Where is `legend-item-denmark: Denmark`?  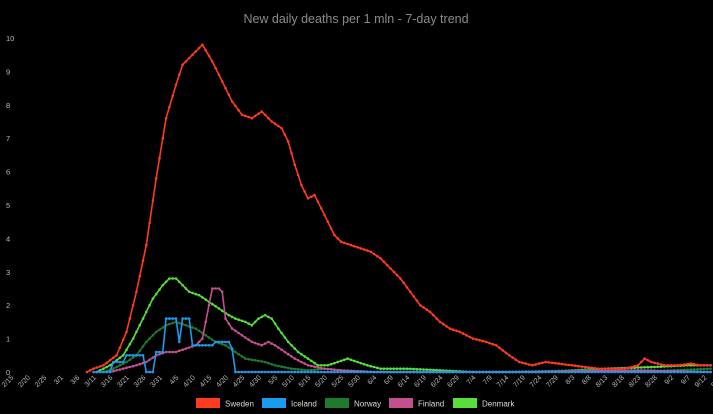 legend-item-denmark: Denmark is located at coordinates (484, 403).